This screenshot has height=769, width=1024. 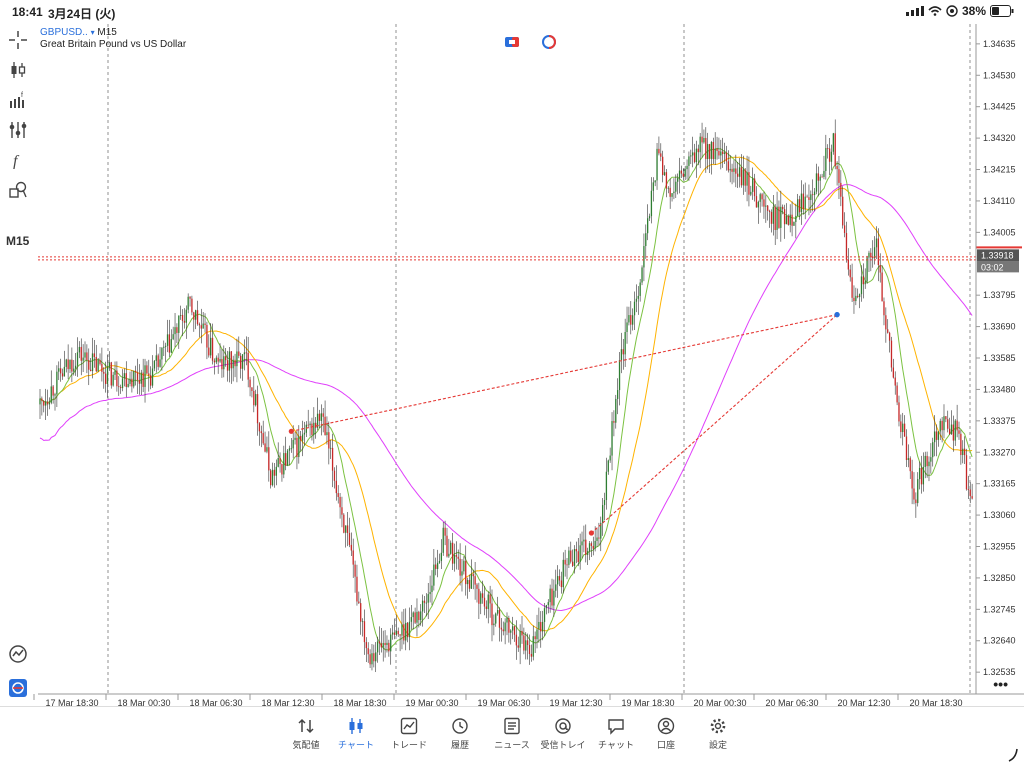 I want to click on tab-mail: 受信トレイ, so click(x=563, y=734).